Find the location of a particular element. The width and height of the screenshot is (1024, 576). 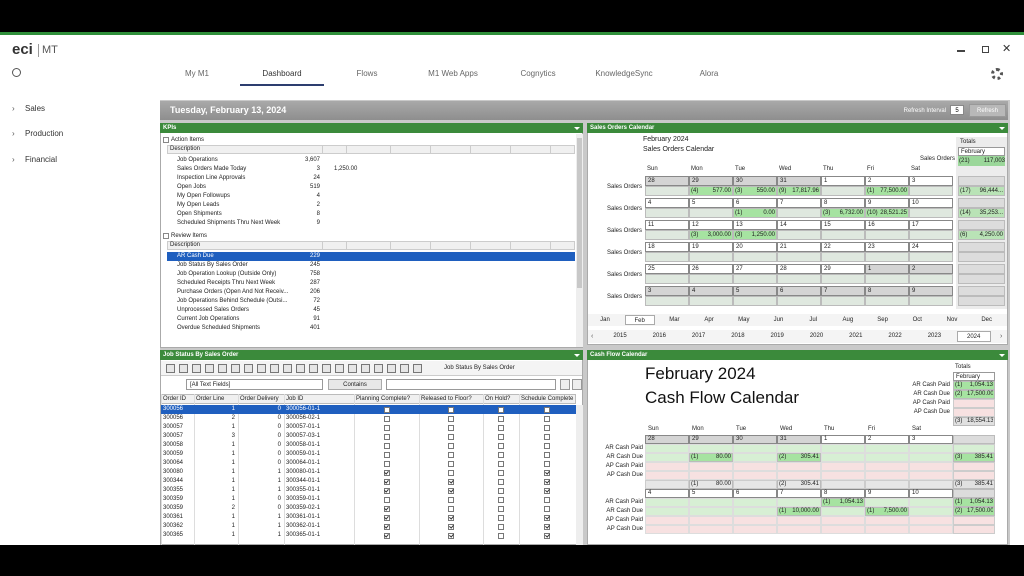

nav-tab: Cognytics is located at coordinates (538, 73).